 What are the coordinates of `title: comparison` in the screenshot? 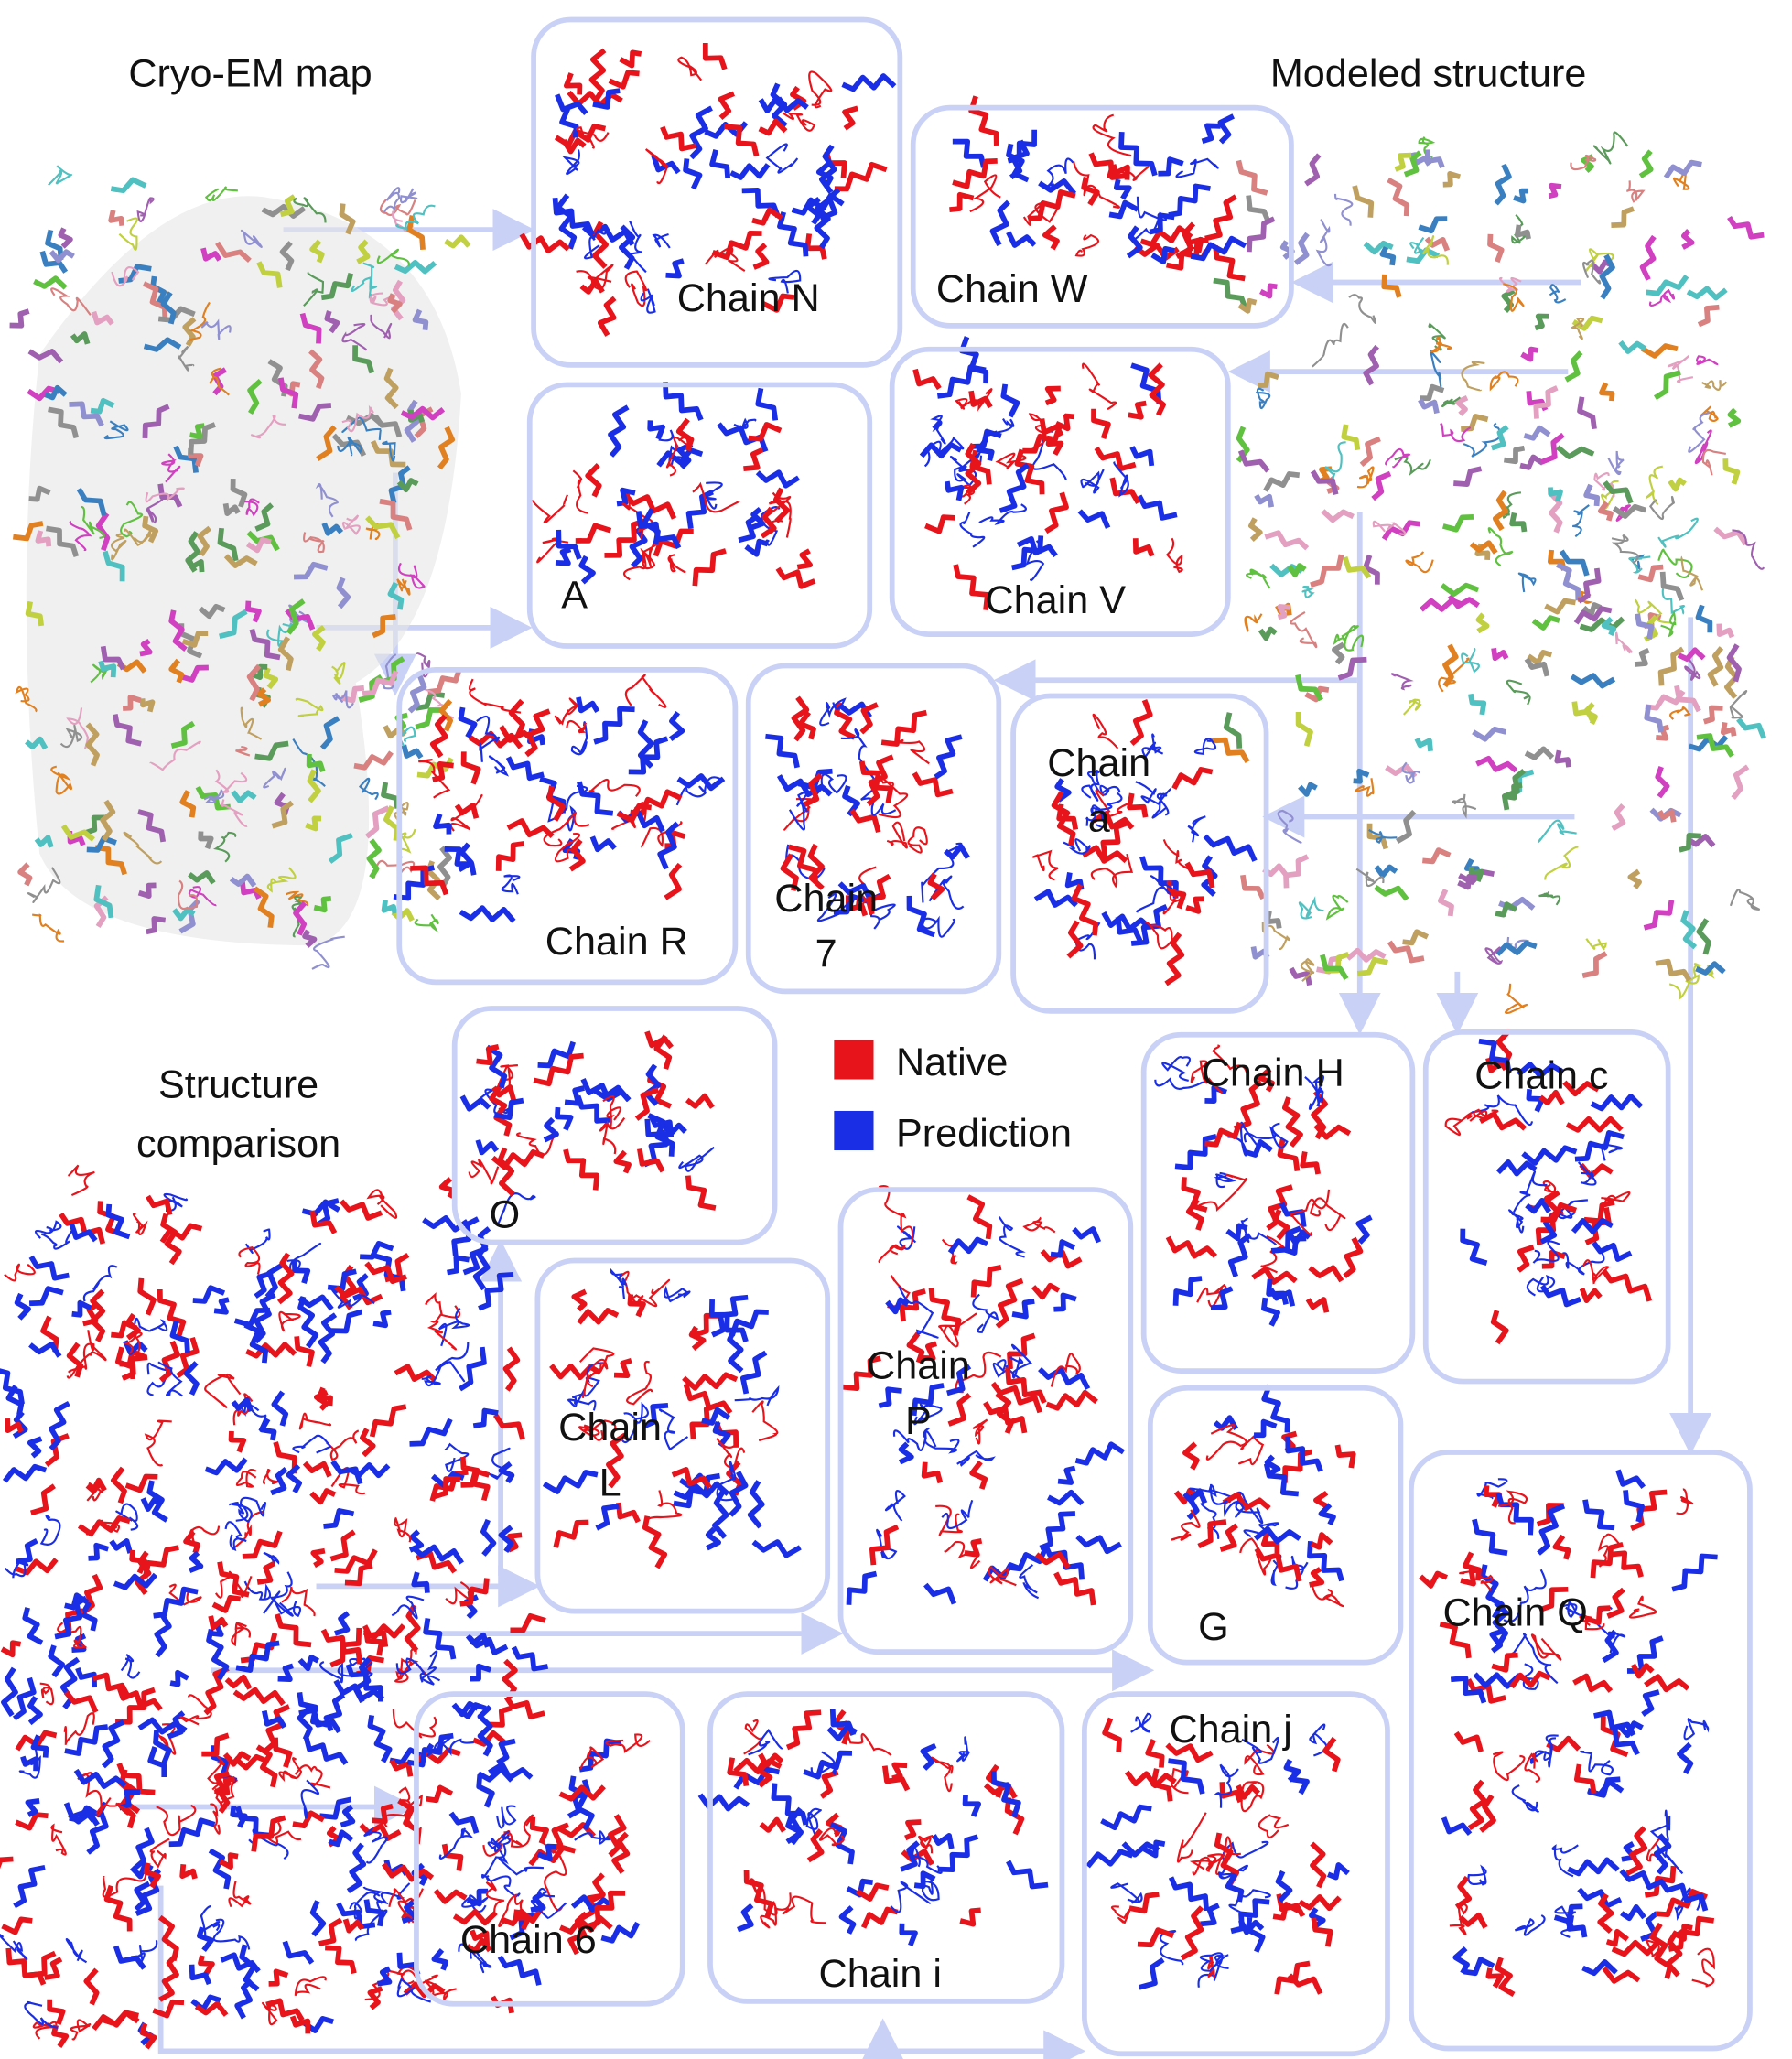 It's located at (238, 1144).